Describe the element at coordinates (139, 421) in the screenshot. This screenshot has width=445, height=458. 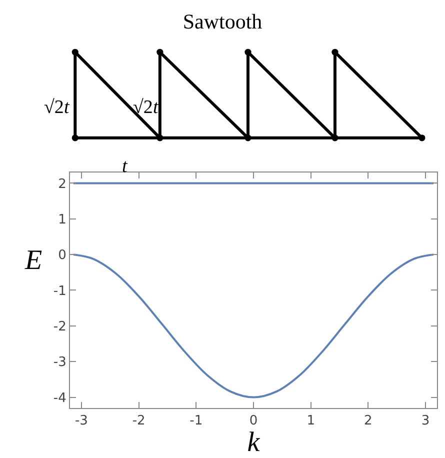
I see `x-tick-label: -2` at that location.